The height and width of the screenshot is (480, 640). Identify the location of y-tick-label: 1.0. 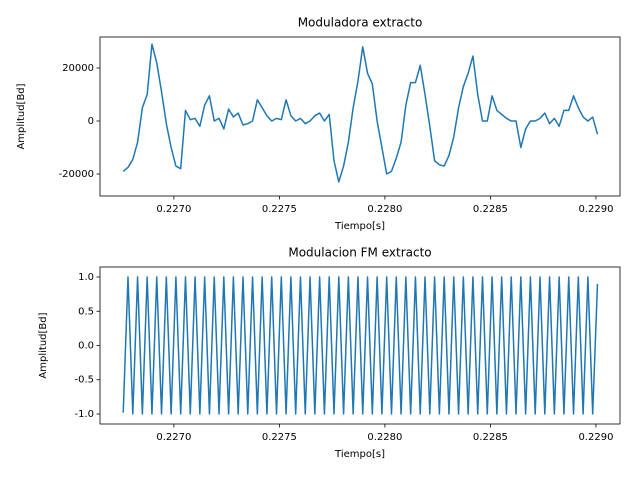
(86, 277).